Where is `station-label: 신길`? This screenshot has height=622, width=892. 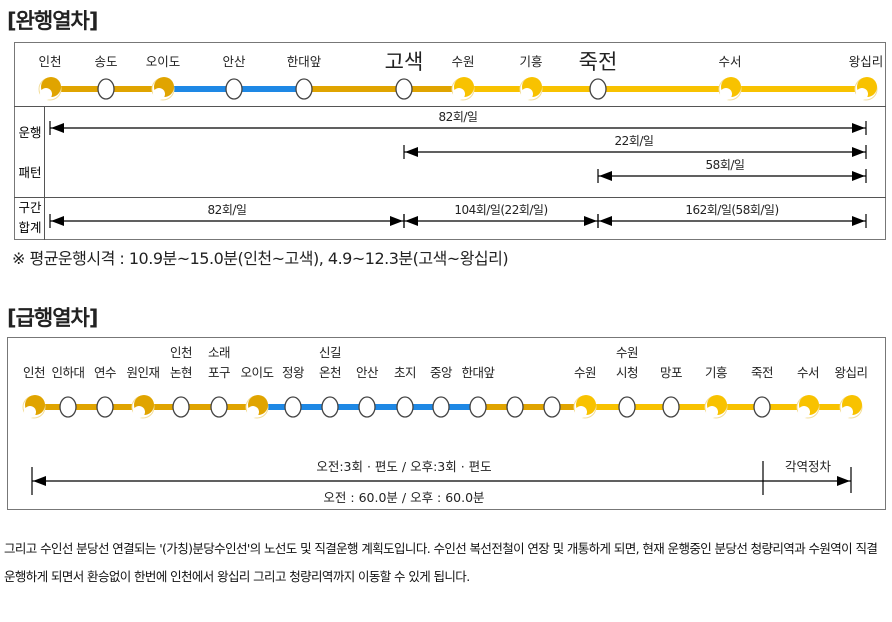
station-label: 신길 is located at coordinates (330, 352).